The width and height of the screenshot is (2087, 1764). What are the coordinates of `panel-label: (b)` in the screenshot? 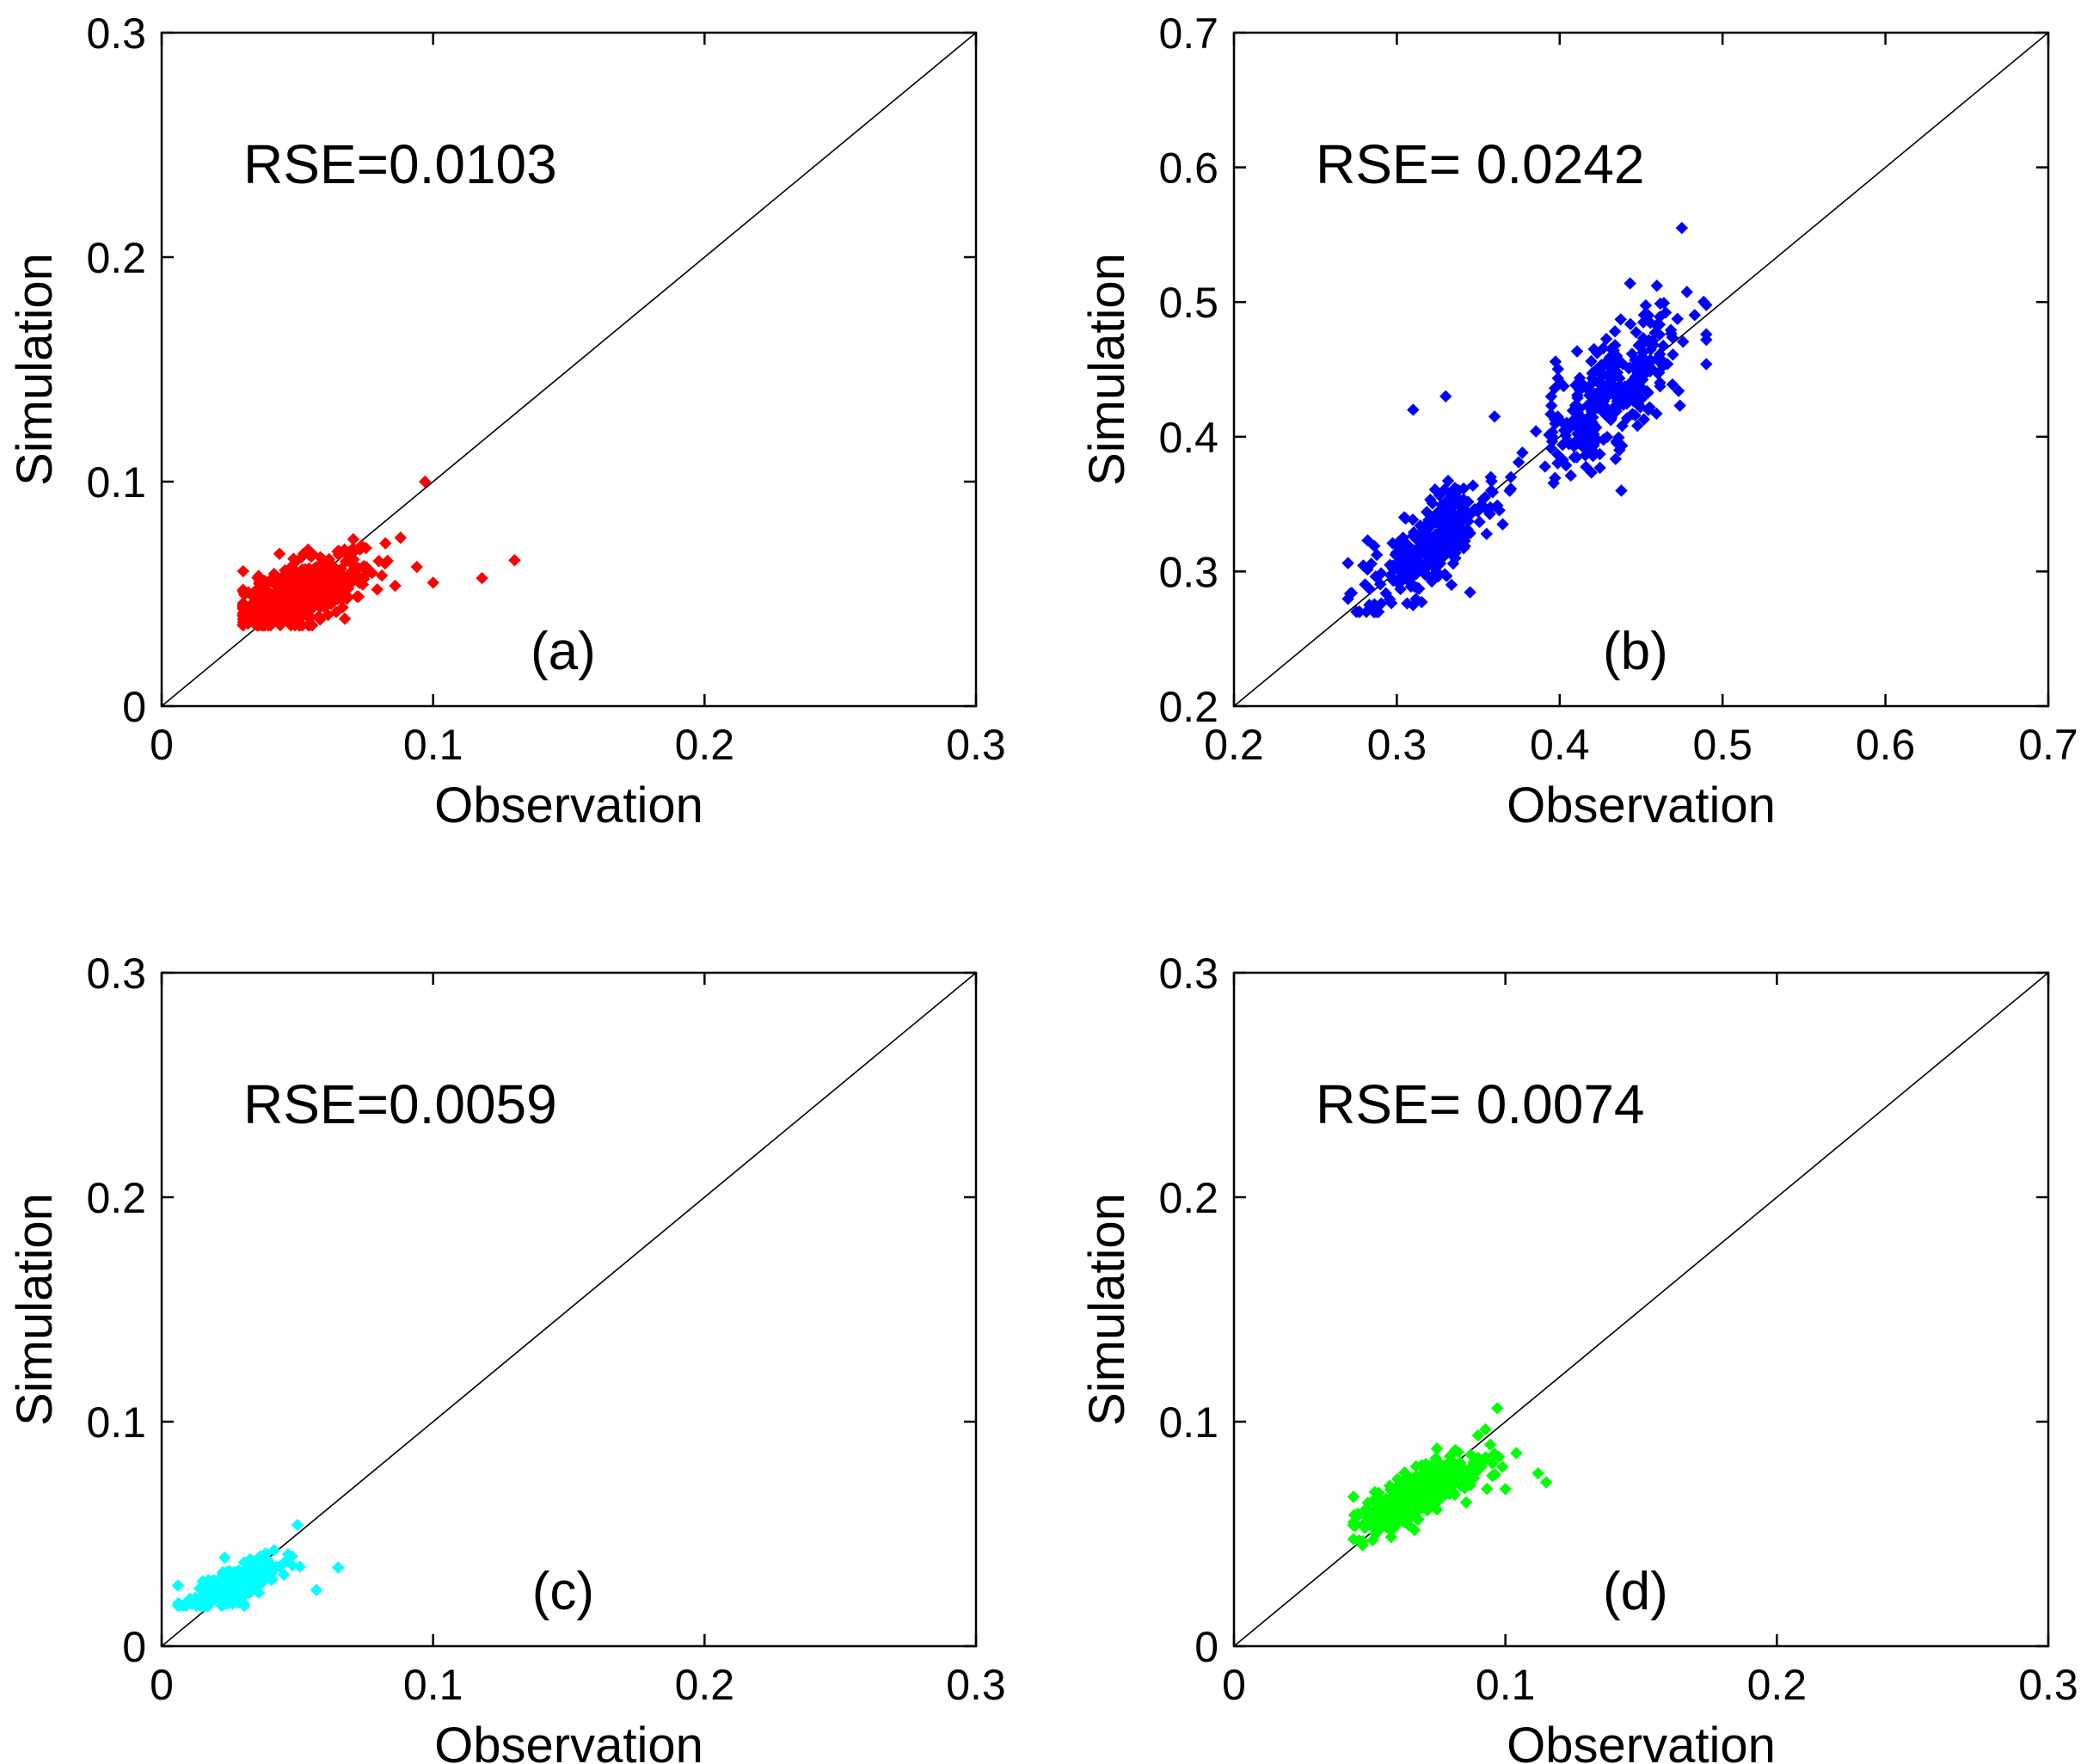 It's located at (1635, 651).